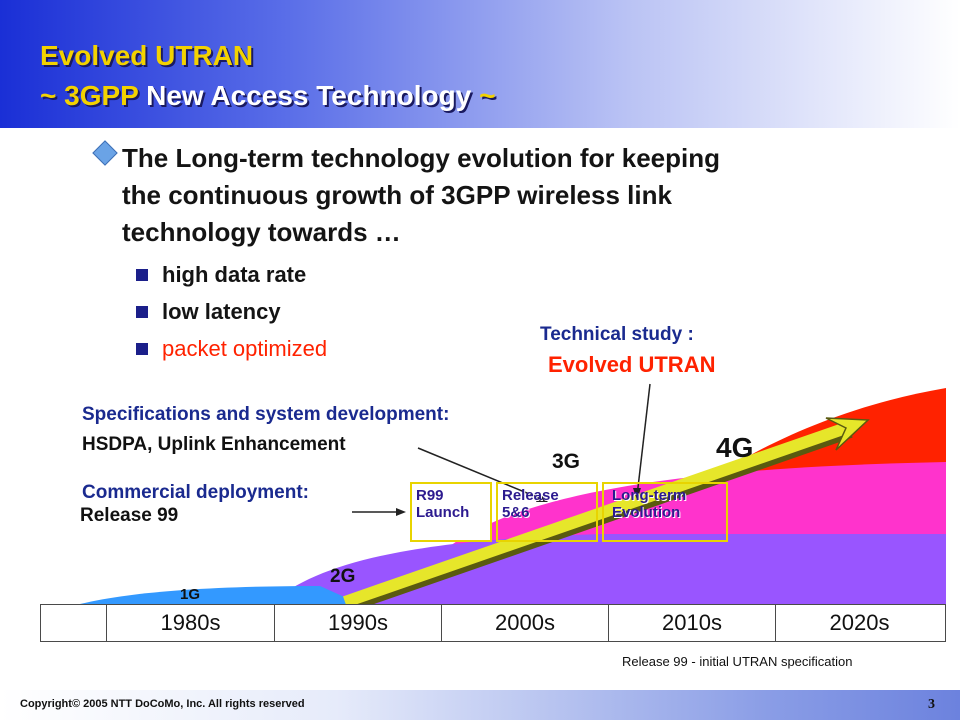  What do you see at coordinates (234, 274) in the screenshot?
I see `sub-bullet-text: high data rate` at bounding box center [234, 274].